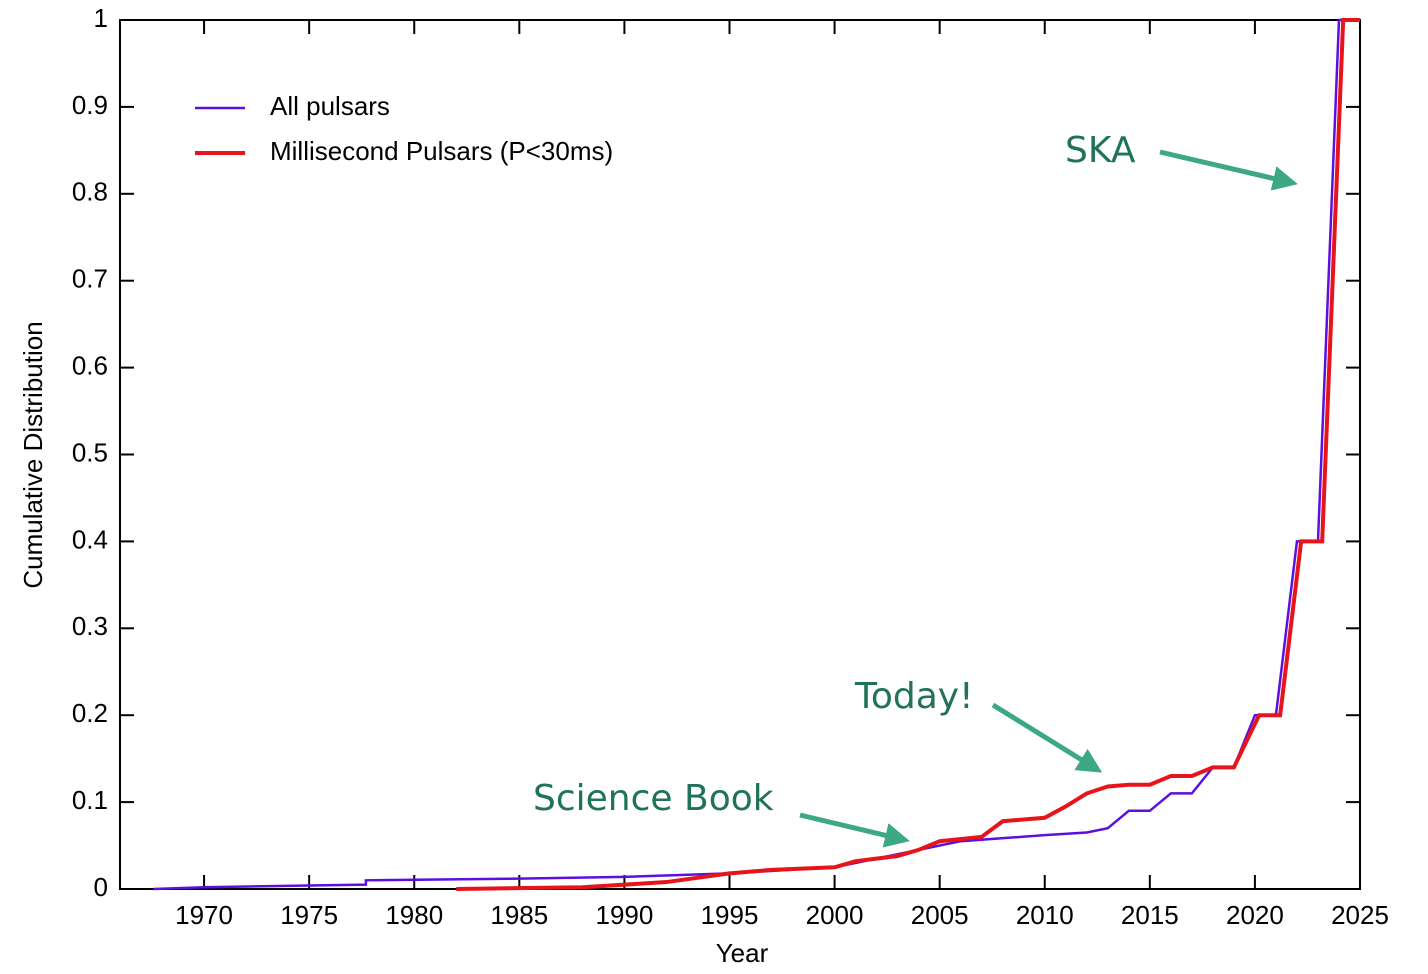 Image resolution: width=1428 pixels, height=974 pixels. What do you see at coordinates (330, 106) in the screenshot?
I see `legend-label: All pulsars` at bounding box center [330, 106].